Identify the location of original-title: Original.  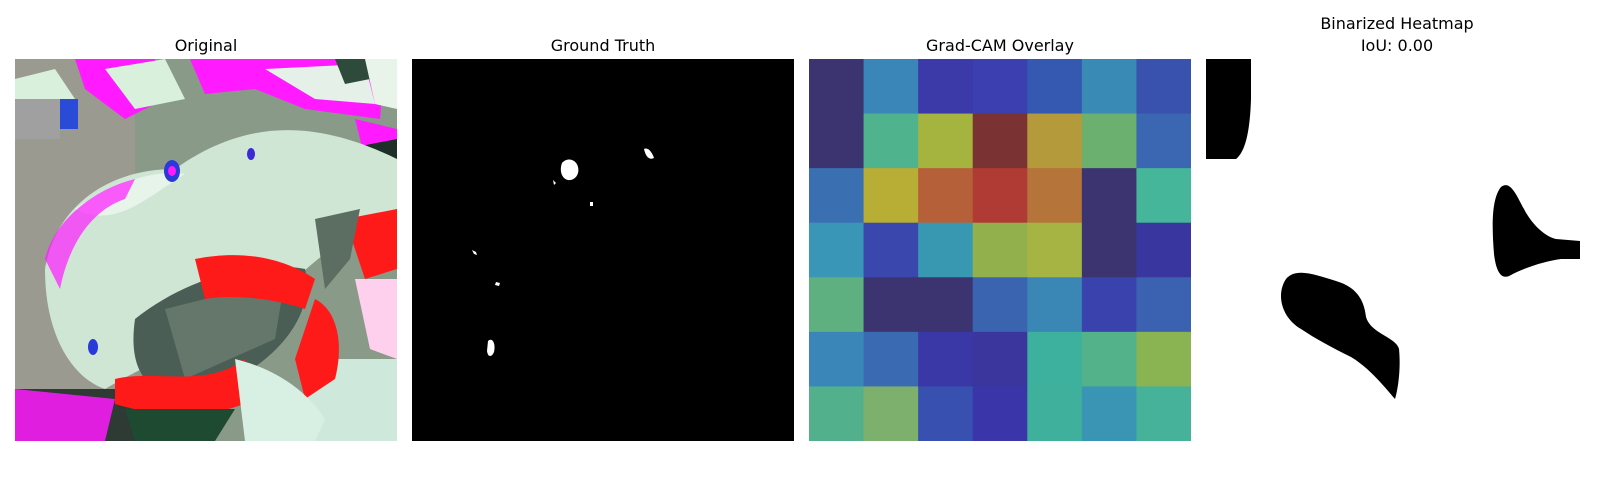
(206, 45).